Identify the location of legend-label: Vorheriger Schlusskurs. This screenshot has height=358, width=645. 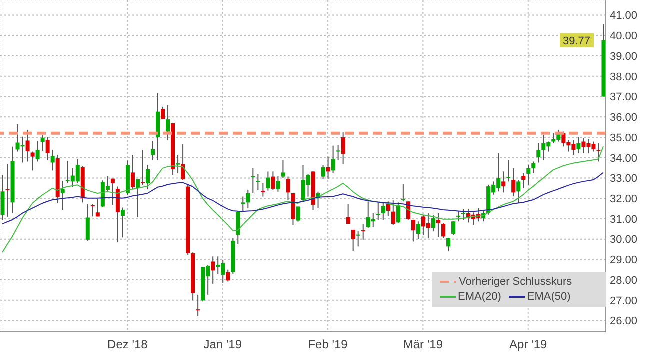
(515, 282).